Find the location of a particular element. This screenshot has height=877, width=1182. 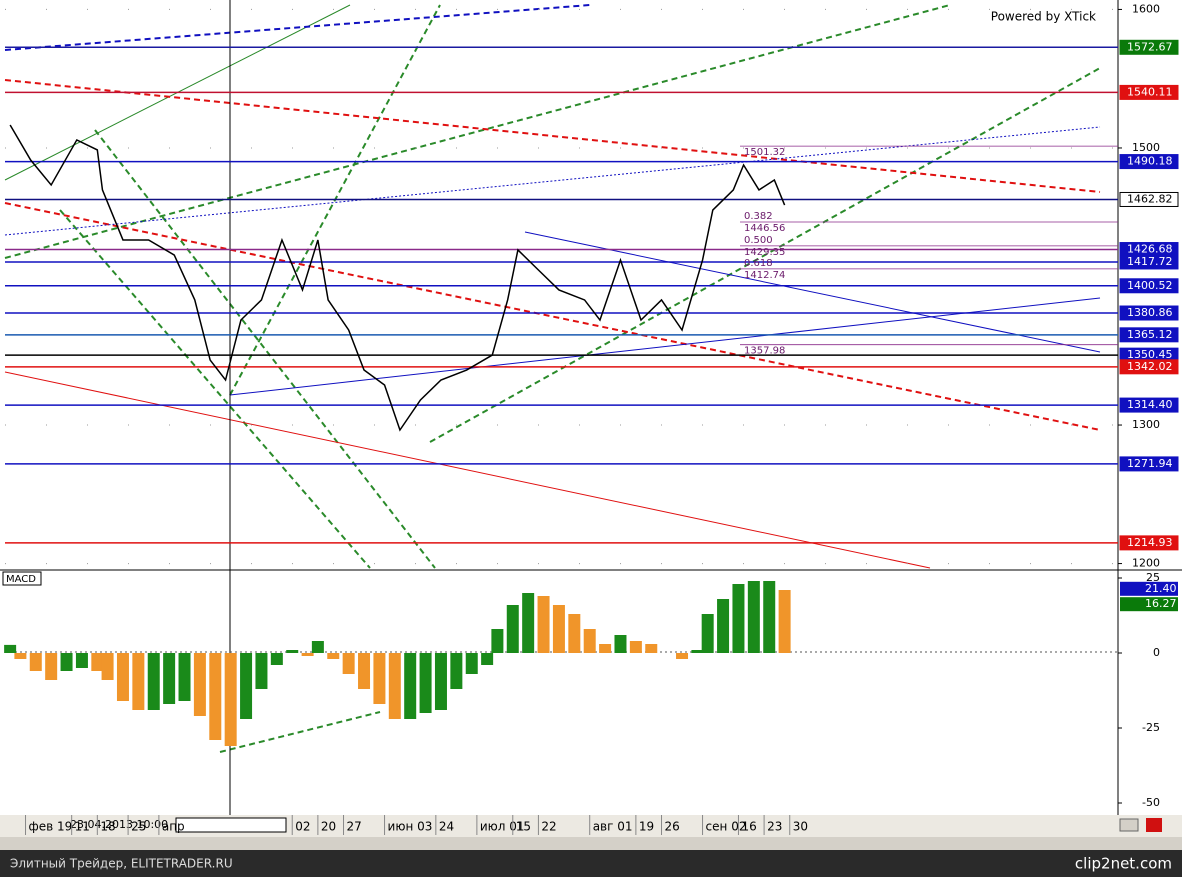

x-tick-label: 22 is located at coordinates (548, 827).